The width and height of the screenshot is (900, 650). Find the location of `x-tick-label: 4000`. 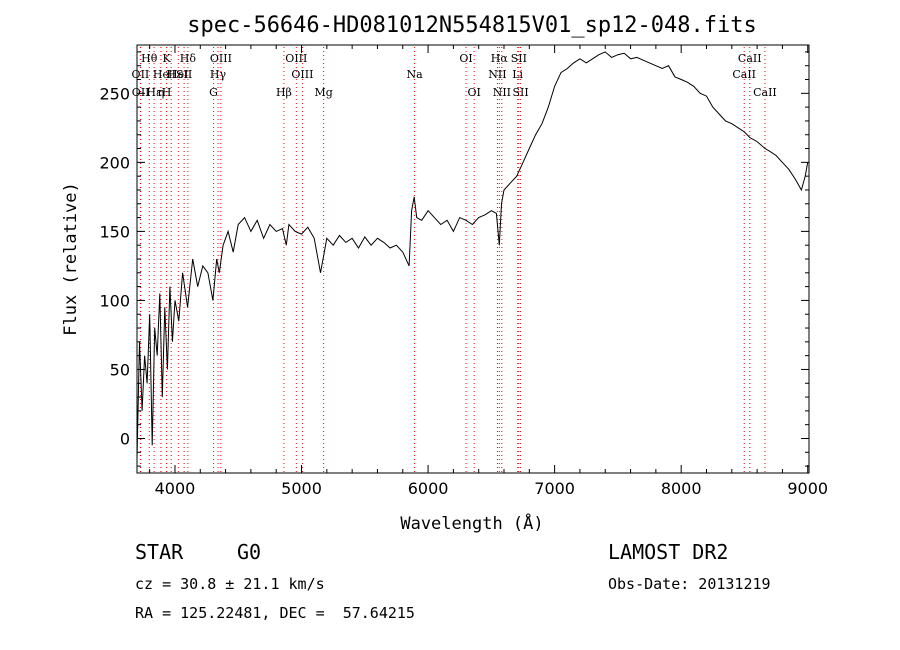

x-tick-label: 4000 is located at coordinates (175, 488).